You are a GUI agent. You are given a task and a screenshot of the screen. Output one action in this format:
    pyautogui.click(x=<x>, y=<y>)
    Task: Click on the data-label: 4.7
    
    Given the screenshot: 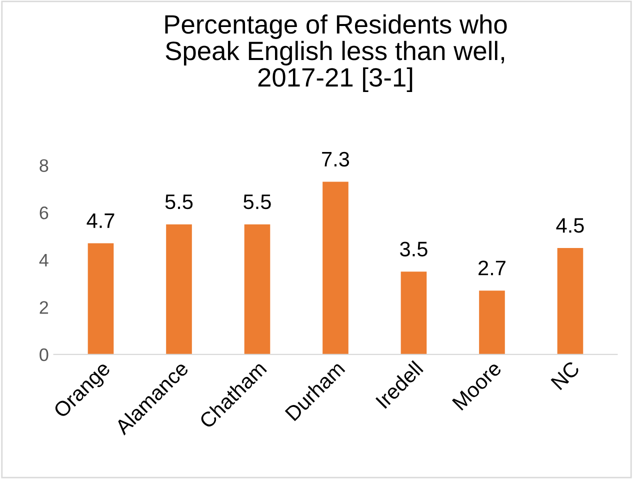 What is the action you would take?
    pyautogui.click(x=100, y=221)
    